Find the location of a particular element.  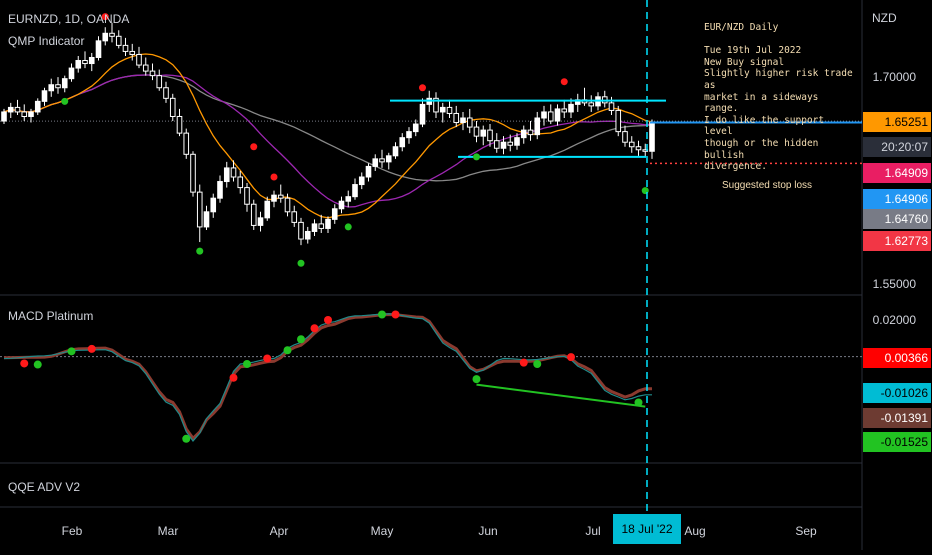

stop-loss-label: Suggested stop loss is located at coordinates (767, 185).